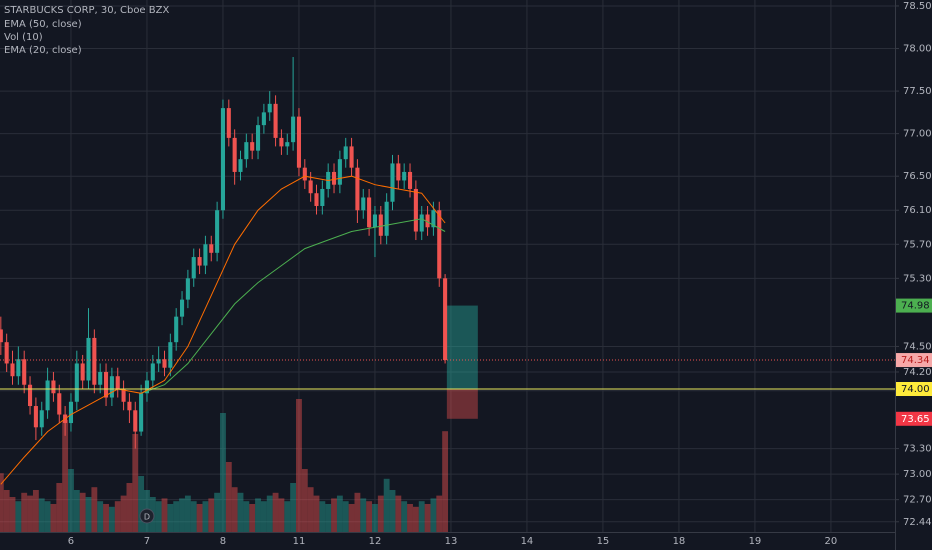 The height and width of the screenshot is (550, 932). Describe the element at coordinates (299, 541) in the screenshot. I see `x-tick-label: 11` at that location.